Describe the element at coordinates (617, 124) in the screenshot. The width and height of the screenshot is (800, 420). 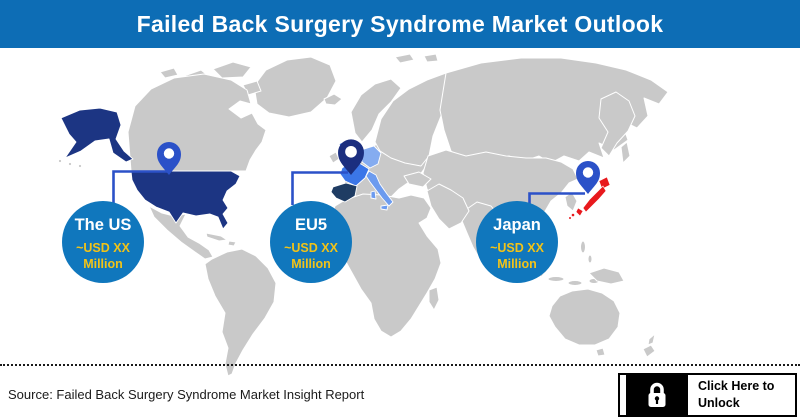
I see `region-kamchatka` at that location.